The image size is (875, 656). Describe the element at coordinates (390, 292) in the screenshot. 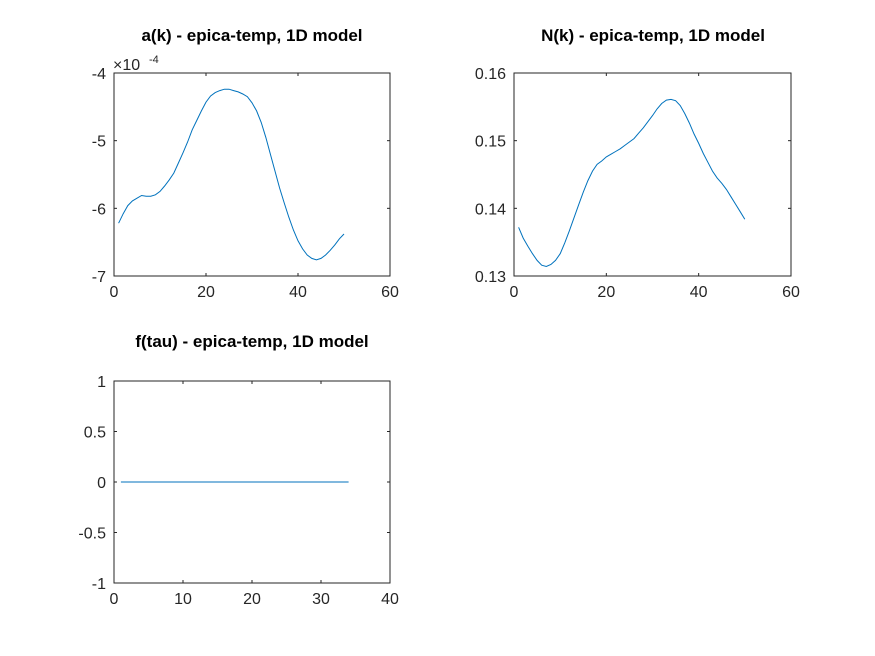

I see `subplot-ak-xtick-label: 60` at that location.